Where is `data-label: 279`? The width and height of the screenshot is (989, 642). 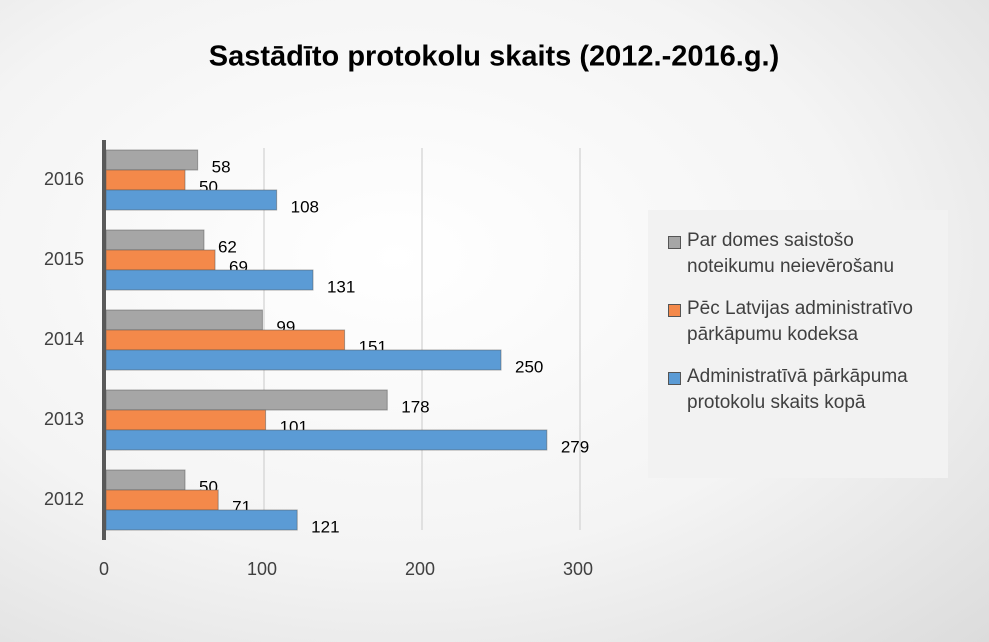
data-label: 279 is located at coordinates (575, 446).